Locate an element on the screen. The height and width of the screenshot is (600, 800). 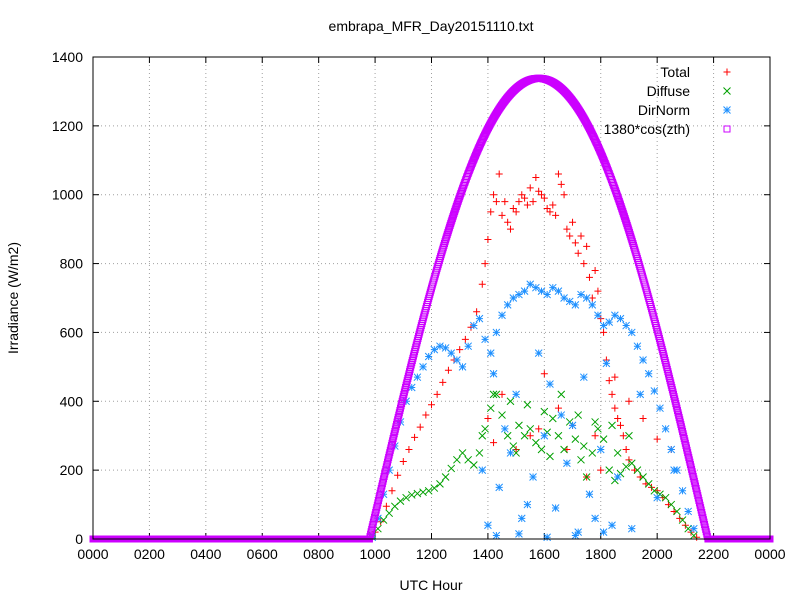
y-tick-label: 0 is located at coordinates (79, 539).